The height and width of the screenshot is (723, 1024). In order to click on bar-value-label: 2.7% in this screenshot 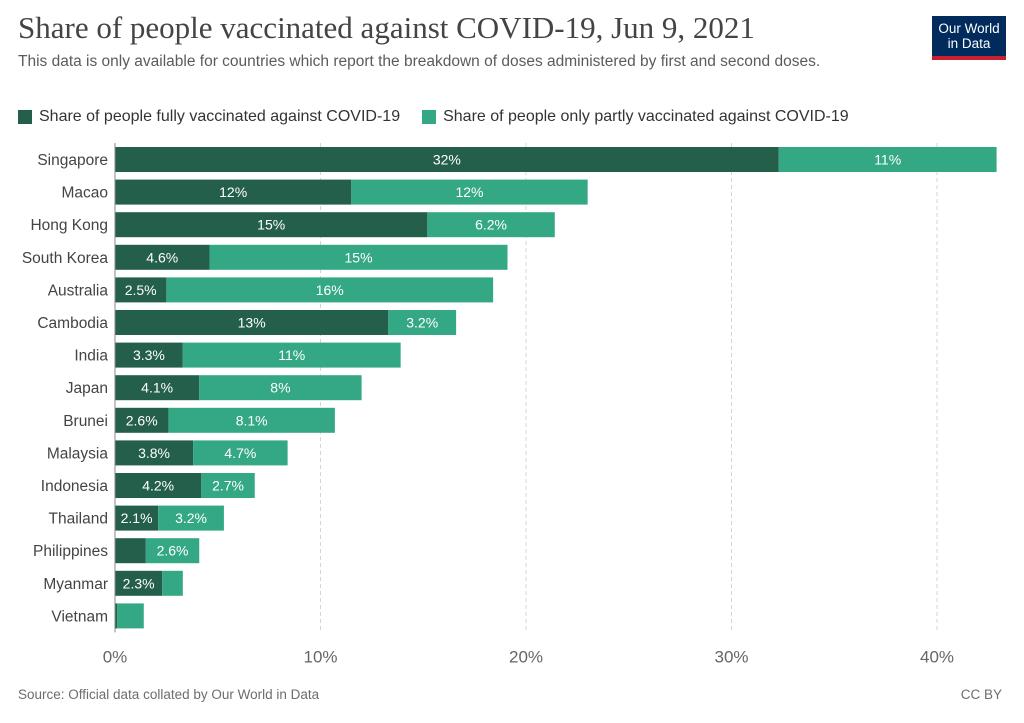, I will do `click(228, 486)`.